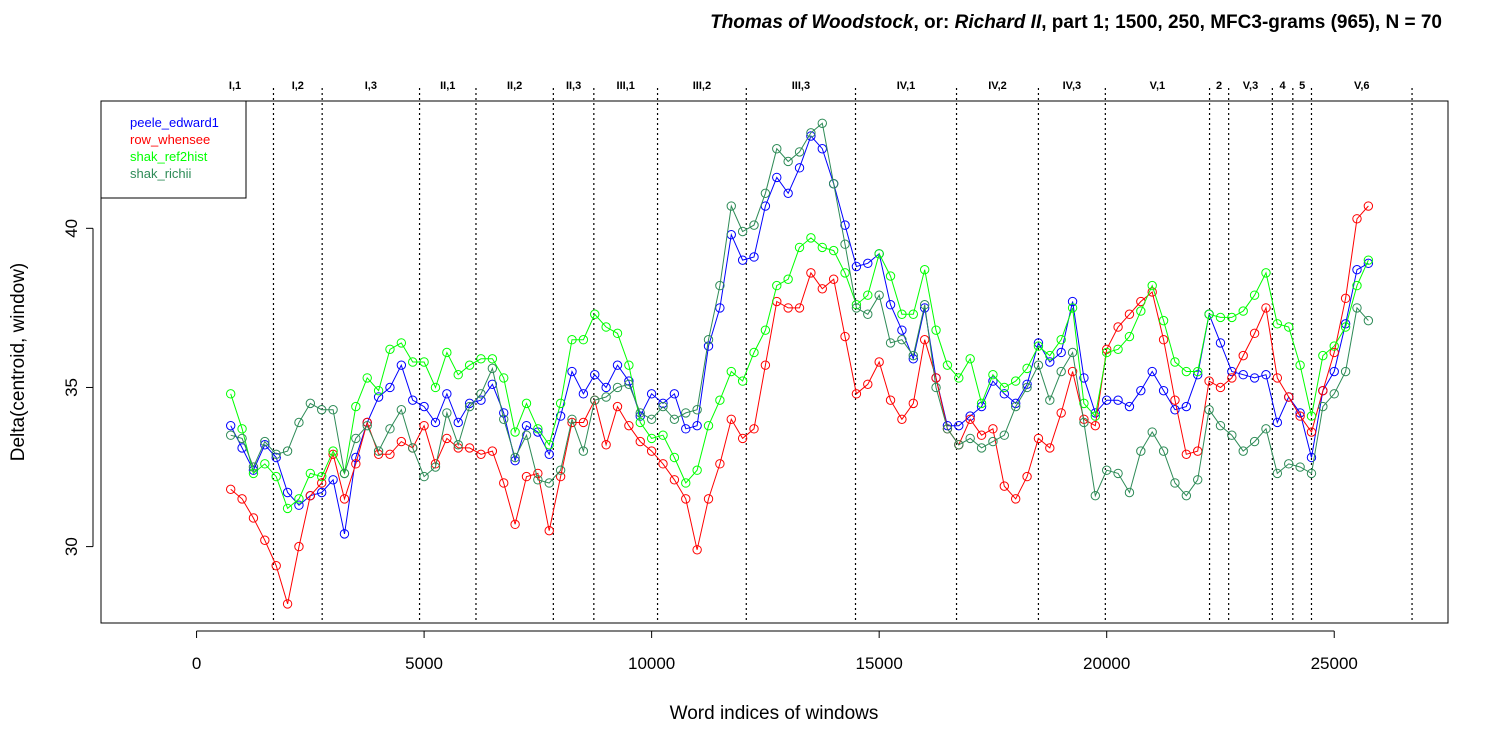 This screenshot has height=750, width=1500. Describe the element at coordinates (1072, 86) in the screenshot. I see `scene-label: IV,3` at that location.